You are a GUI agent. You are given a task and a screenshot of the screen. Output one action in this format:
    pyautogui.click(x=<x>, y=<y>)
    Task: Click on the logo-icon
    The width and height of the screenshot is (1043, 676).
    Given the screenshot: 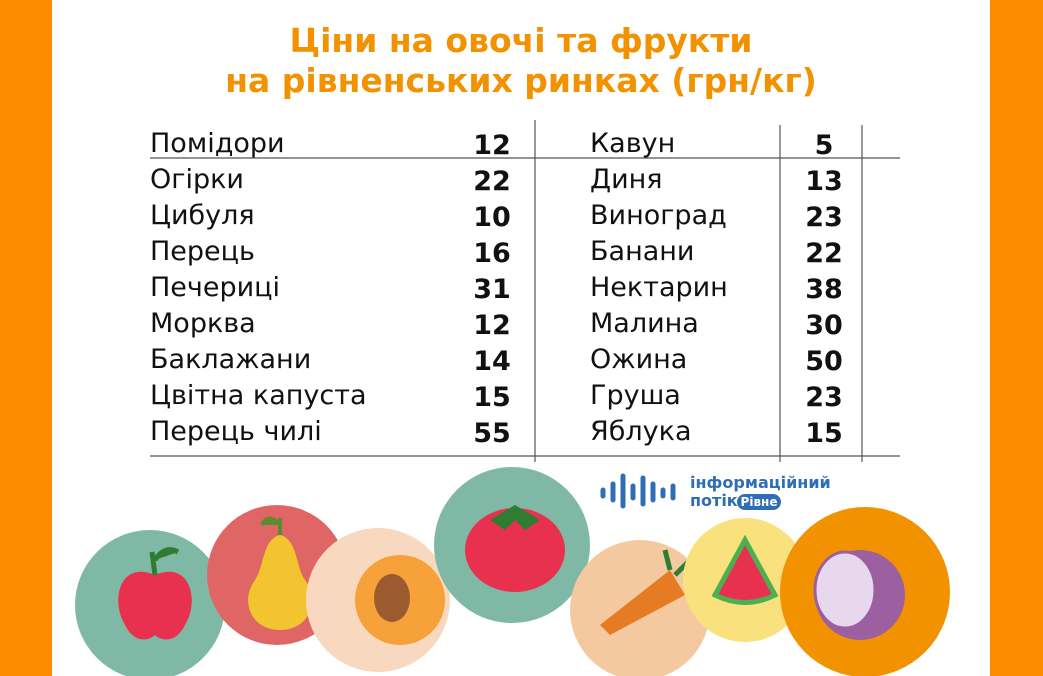 What is the action you would take?
    pyautogui.click(x=638, y=491)
    